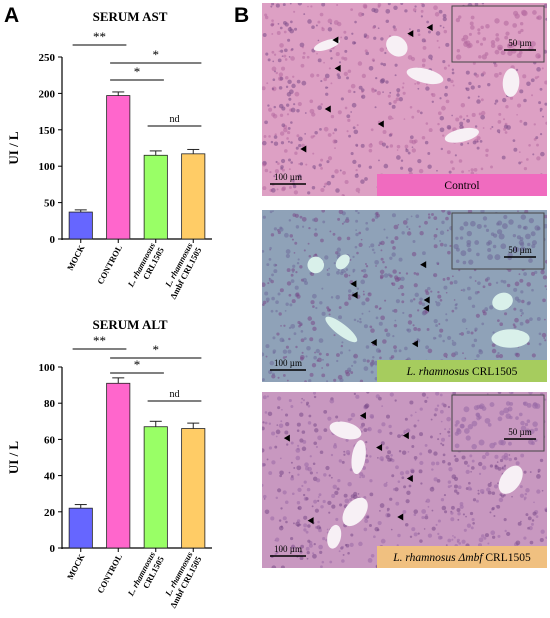  I want to click on vessel-lumen, so click(341, 329).